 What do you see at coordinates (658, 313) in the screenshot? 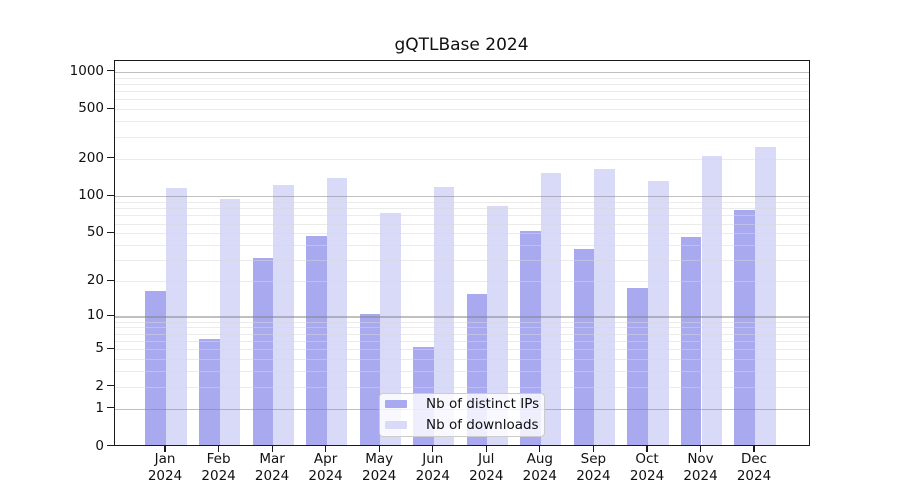
I see `bar-nb-of-downloads-oct` at bounding box center [658, 313].